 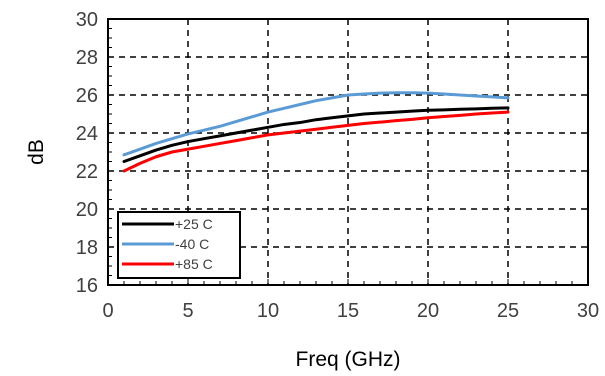 What do you see at coordinates (192, 244) in the screenshot?
I see `legend-label: -40 C` at bounding box center [192, 244].